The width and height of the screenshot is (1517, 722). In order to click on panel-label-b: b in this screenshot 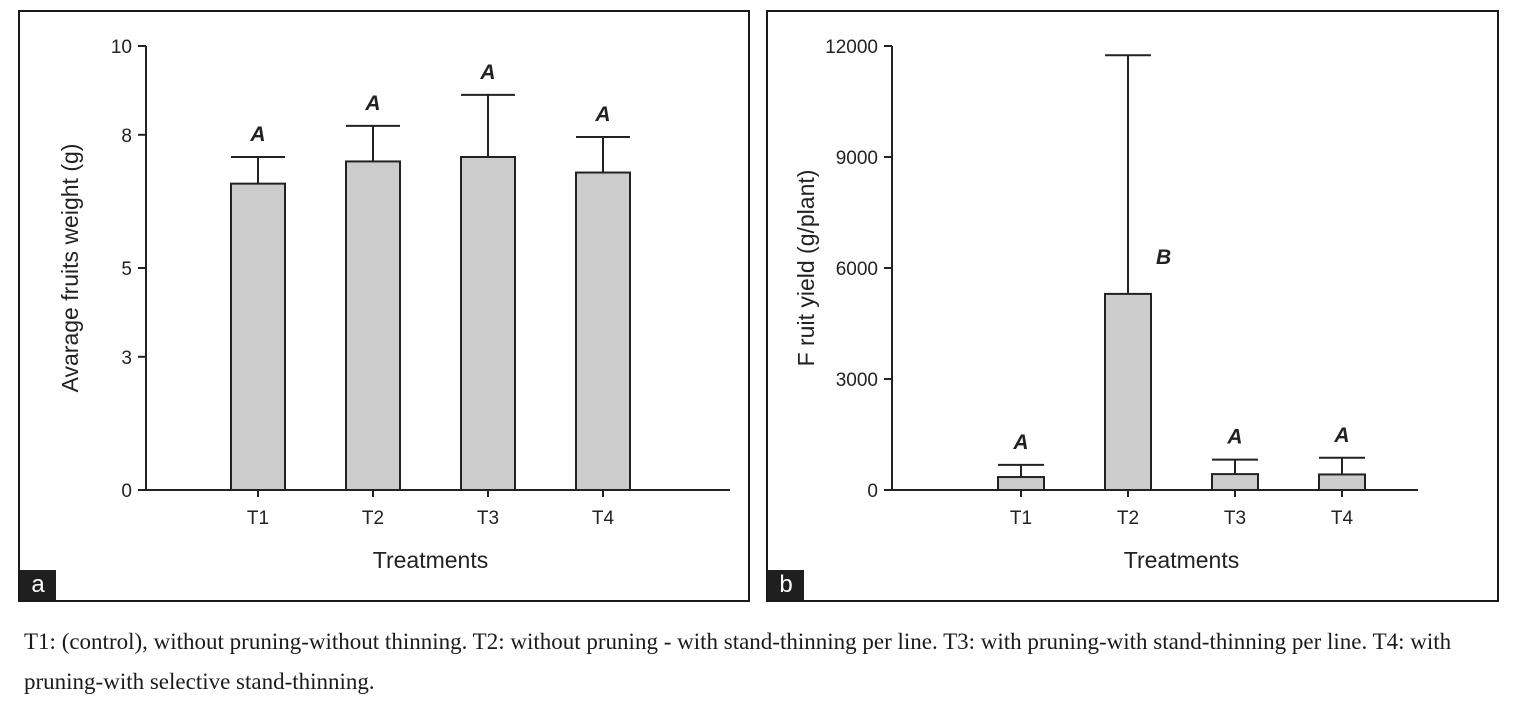, I will do `click(786, 585)`.